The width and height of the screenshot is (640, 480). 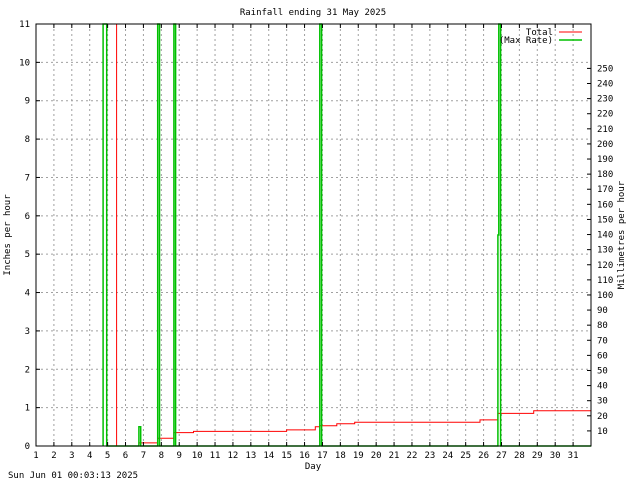 I want to click on x-tick-label: 7, so click(x=143, y=456).